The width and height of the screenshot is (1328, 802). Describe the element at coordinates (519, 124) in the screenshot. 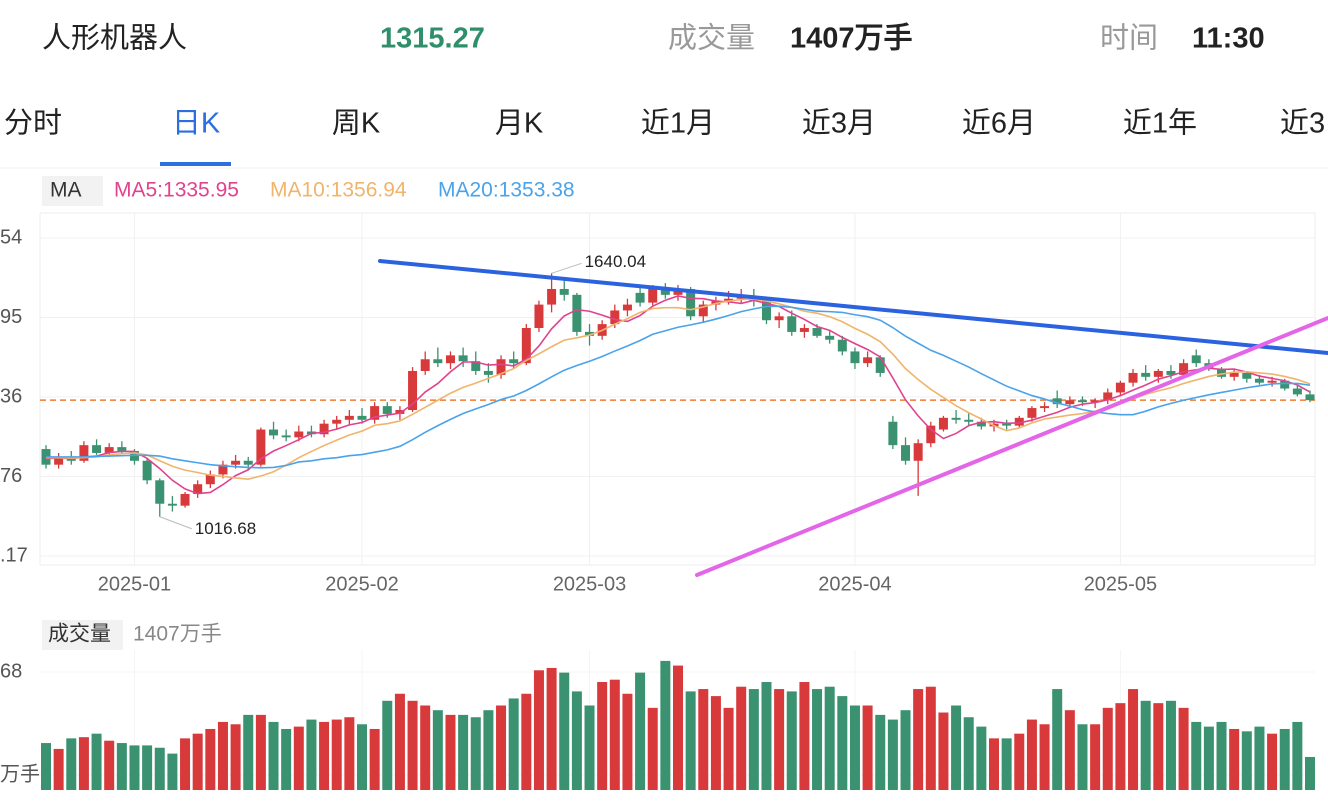

I see `tab: 月K` at that location.